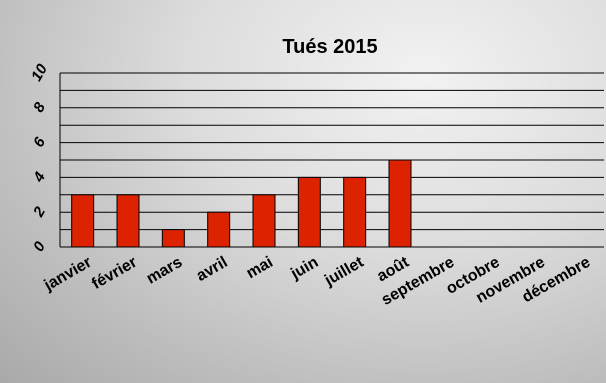  What do you see at coordinates (309, 212) in the screenshot?
I see `bar-juin` at bounding box center [309, 212].